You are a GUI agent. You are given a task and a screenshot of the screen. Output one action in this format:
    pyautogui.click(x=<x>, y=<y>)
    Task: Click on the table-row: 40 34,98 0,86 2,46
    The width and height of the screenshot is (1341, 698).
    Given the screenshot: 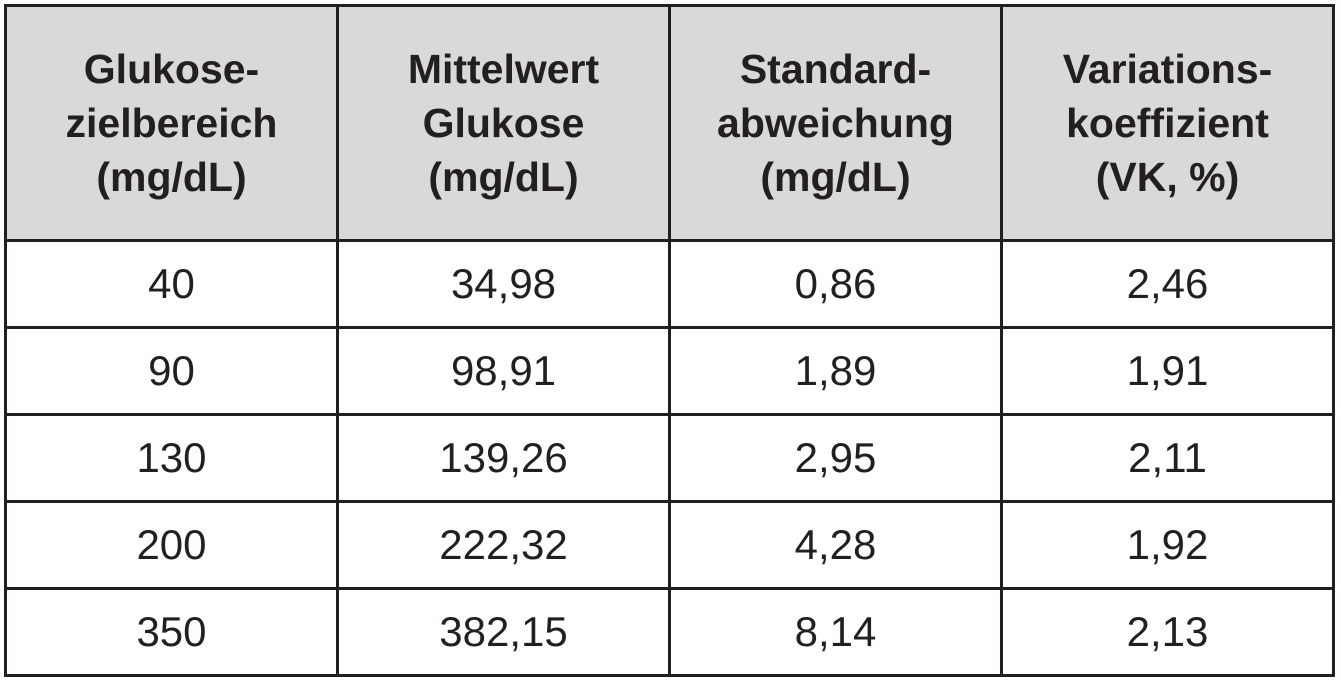 What is the action you would take?
    pyautogui.click(x=669, y=284)
    